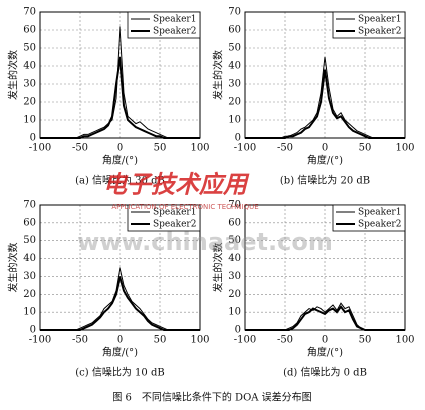 The width and height of the screenshot is (425, 410). Describe the element at coordinates (325, 181) in the screenshot. I see `chart-title: (b) 信噪比为 20 dB` at that location.